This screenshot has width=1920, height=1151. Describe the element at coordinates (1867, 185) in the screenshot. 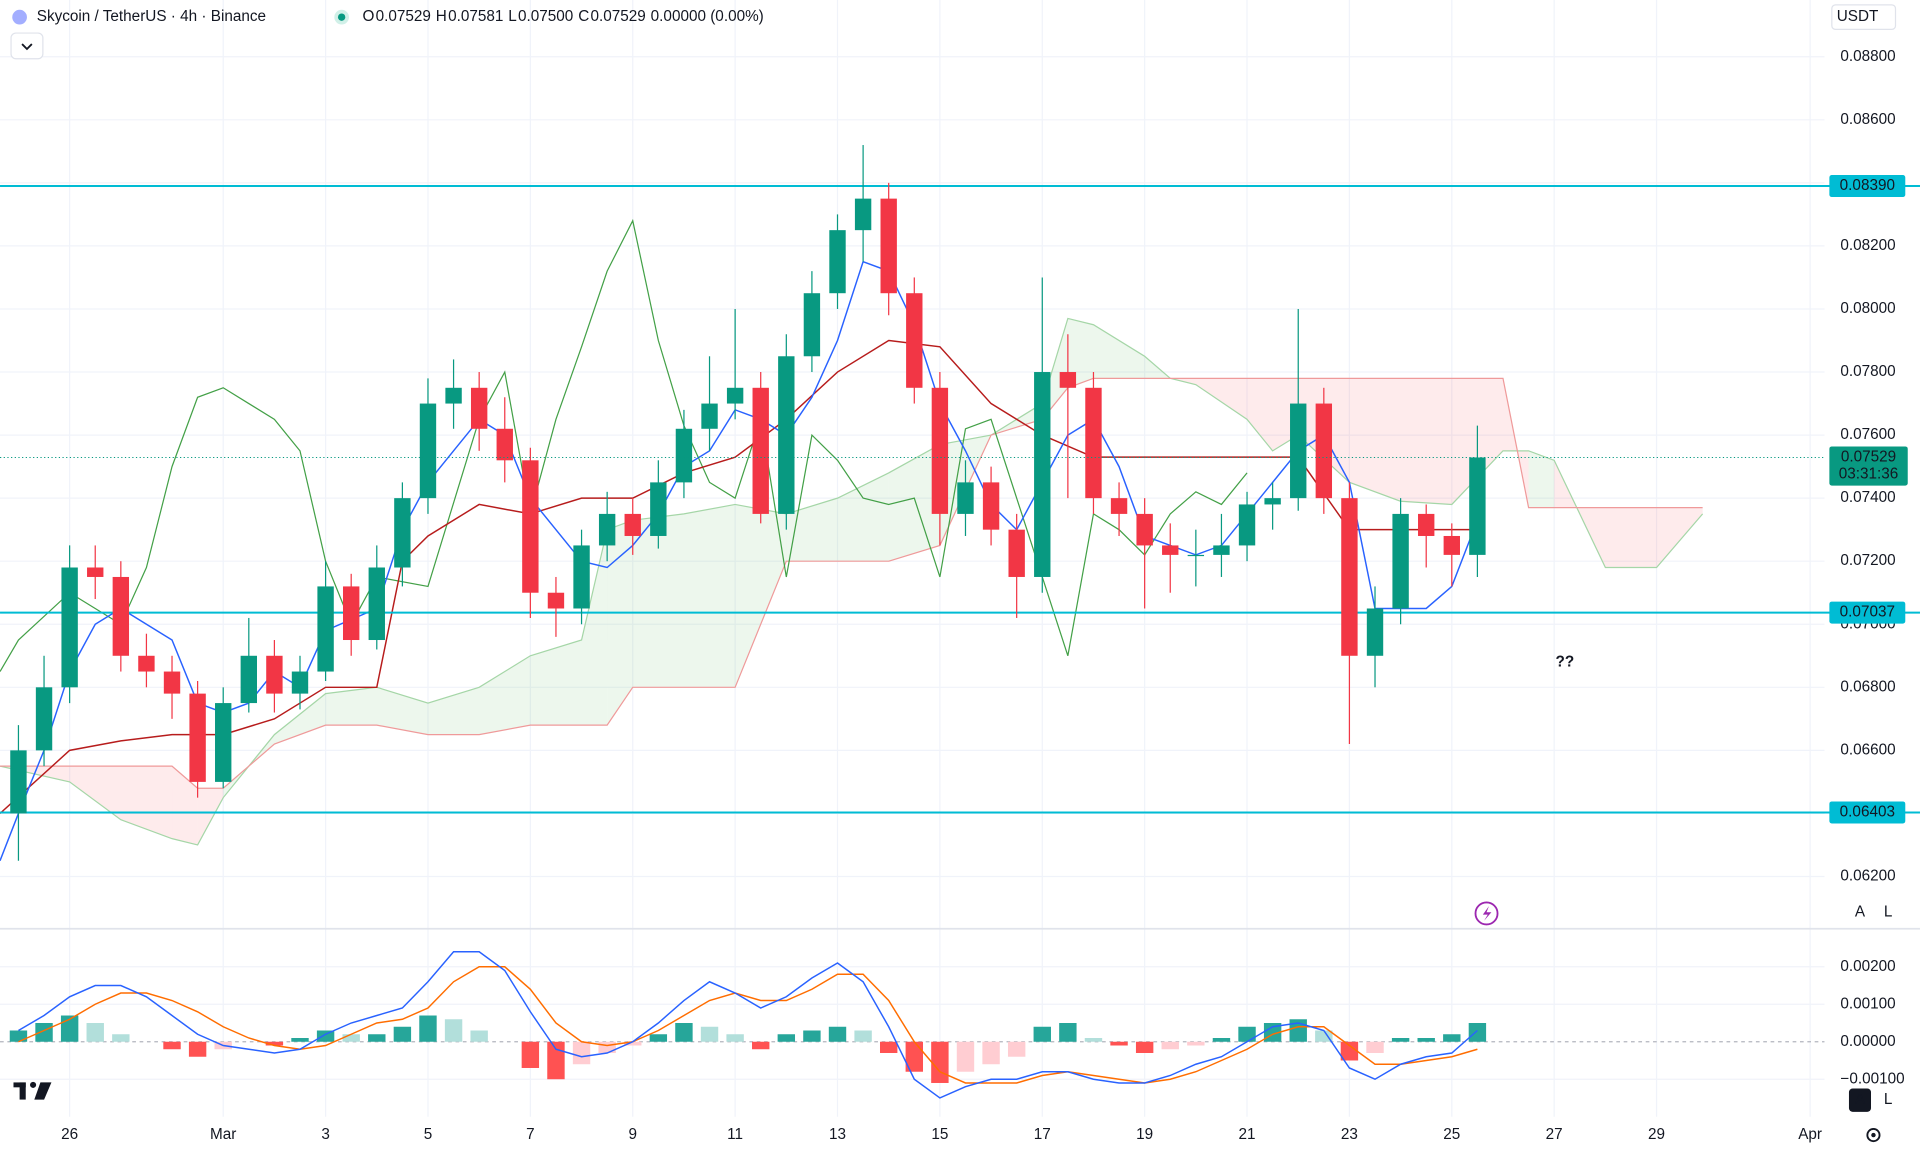

I see `level-label: 0.08390` at that location.